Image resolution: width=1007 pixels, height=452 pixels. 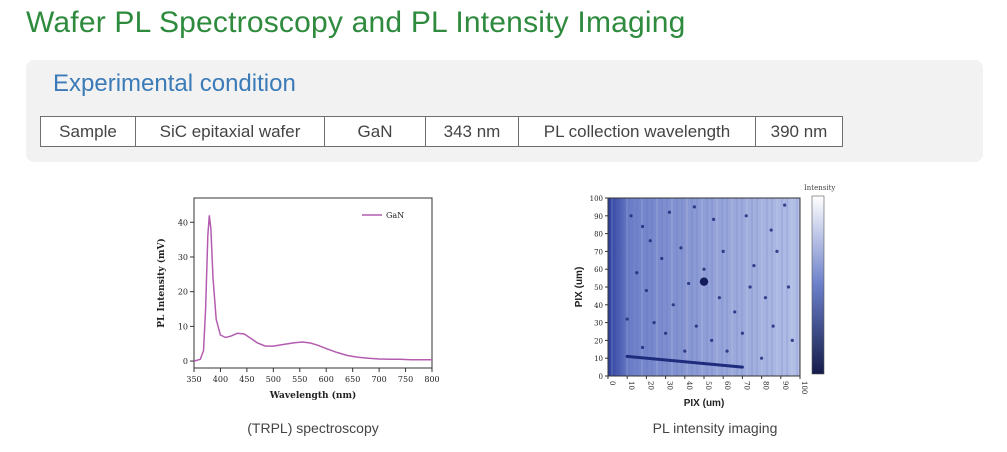 I want to click on x-axis-label: Wavelength (nm), so click(x=313, y=395).